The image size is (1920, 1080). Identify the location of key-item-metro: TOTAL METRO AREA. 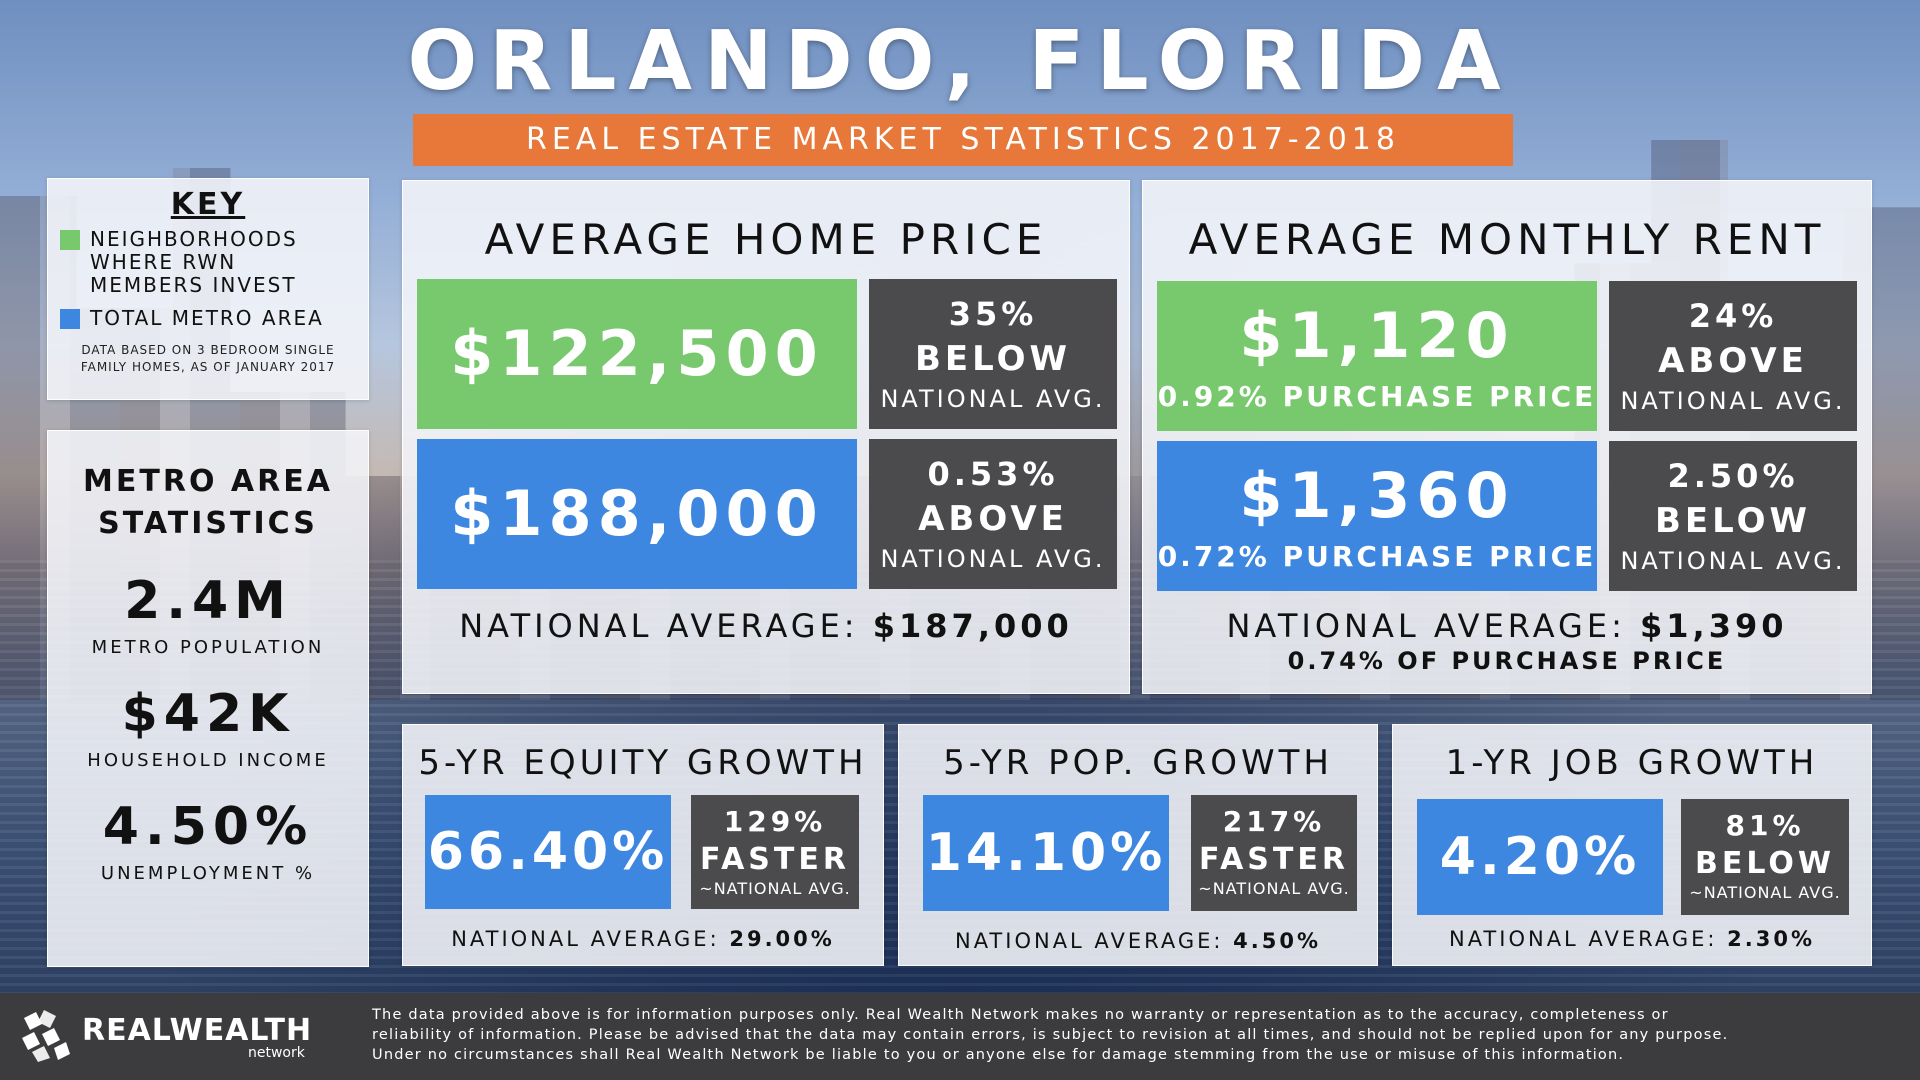
(214, 318).